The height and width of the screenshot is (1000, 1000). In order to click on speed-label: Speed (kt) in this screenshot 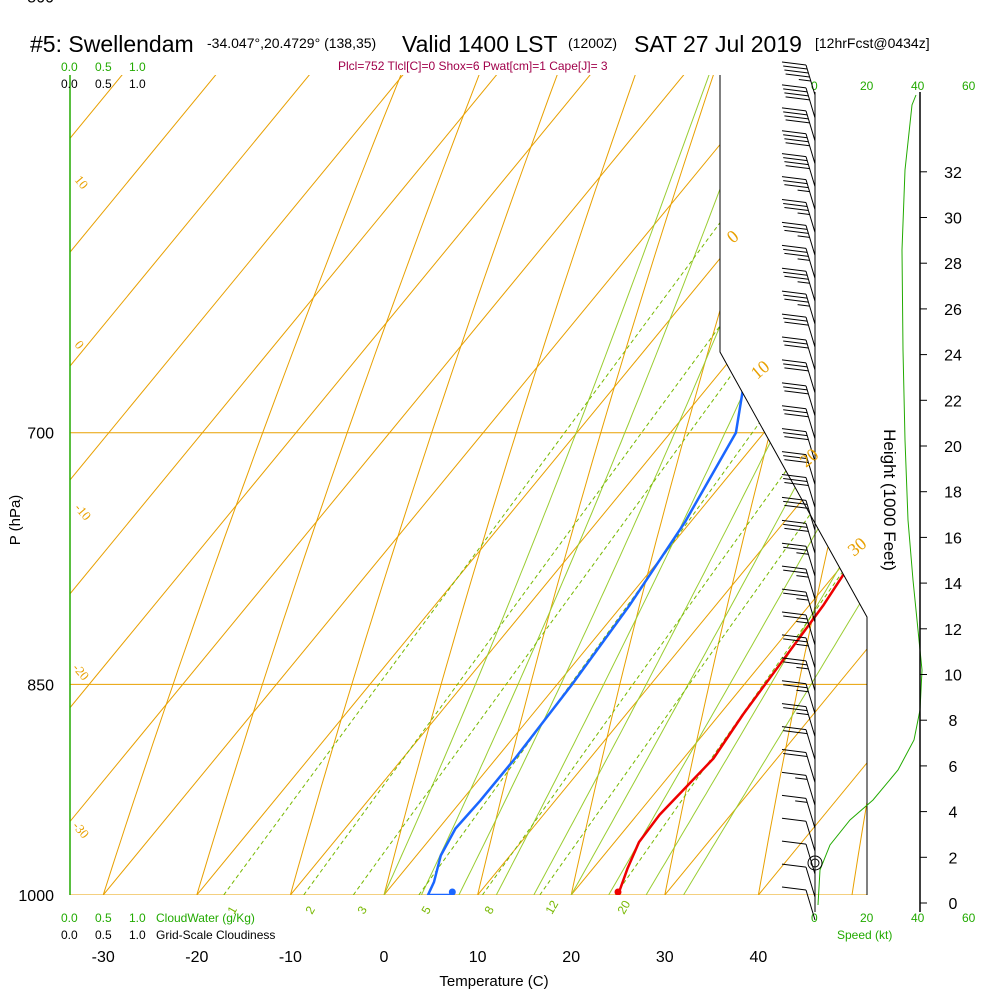, I will do `click(864, 935)`.